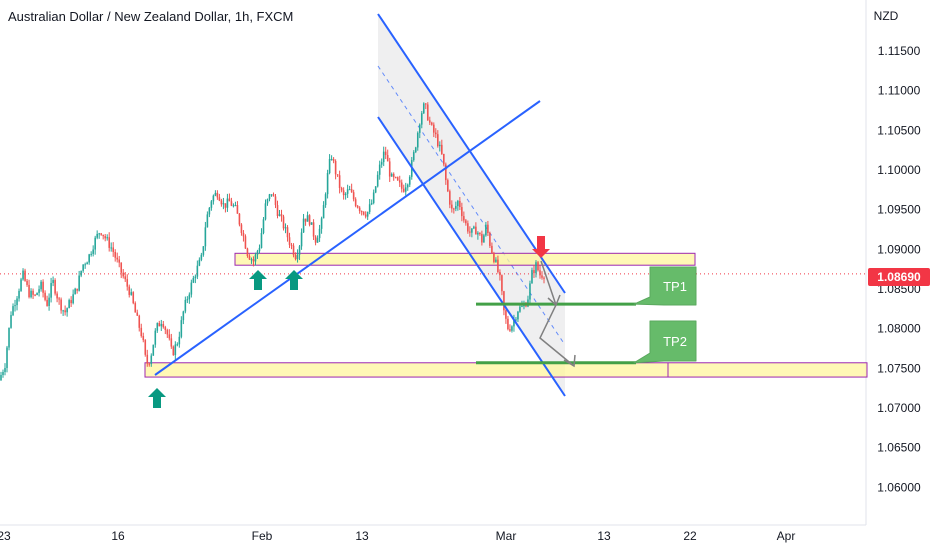  Describe the element at coordinates (397, 536) in the screenshot. I see `x-axis-ticks: 23 16 Feb 13 Mar 13 22 Apr` at that location.